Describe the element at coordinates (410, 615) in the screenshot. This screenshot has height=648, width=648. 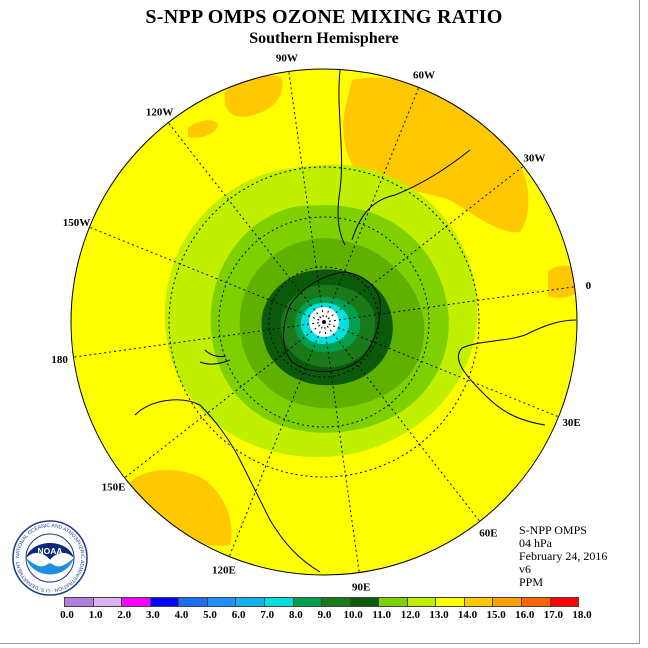
I see `colorbar-label: 12.0` at that location.